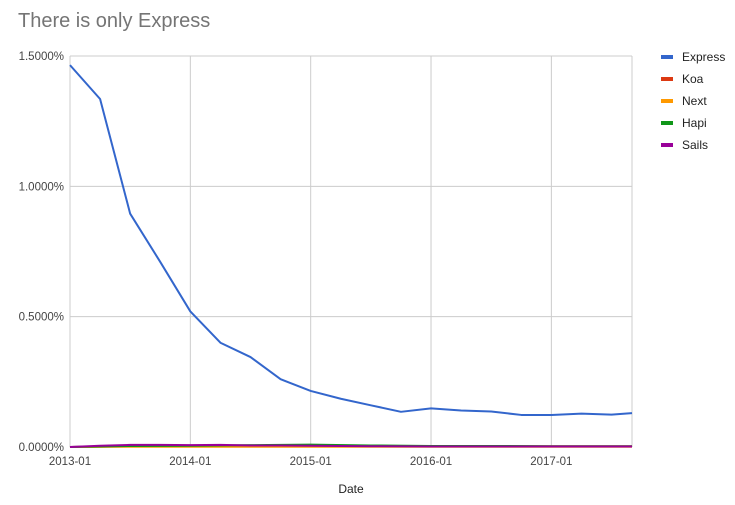 The width and height of the screenshot is (735, 505). I want to click on y-axis-ticks: 0.0000% 0.5000% 1.0000% 1.5000%, so click(41, 252).